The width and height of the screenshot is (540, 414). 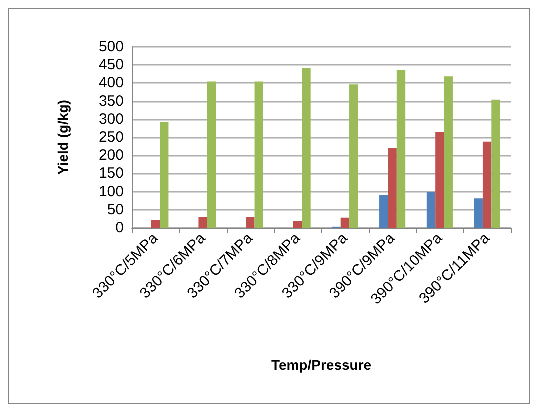 I want to click on y-tick-label: 300, so click(x=111, y=119).